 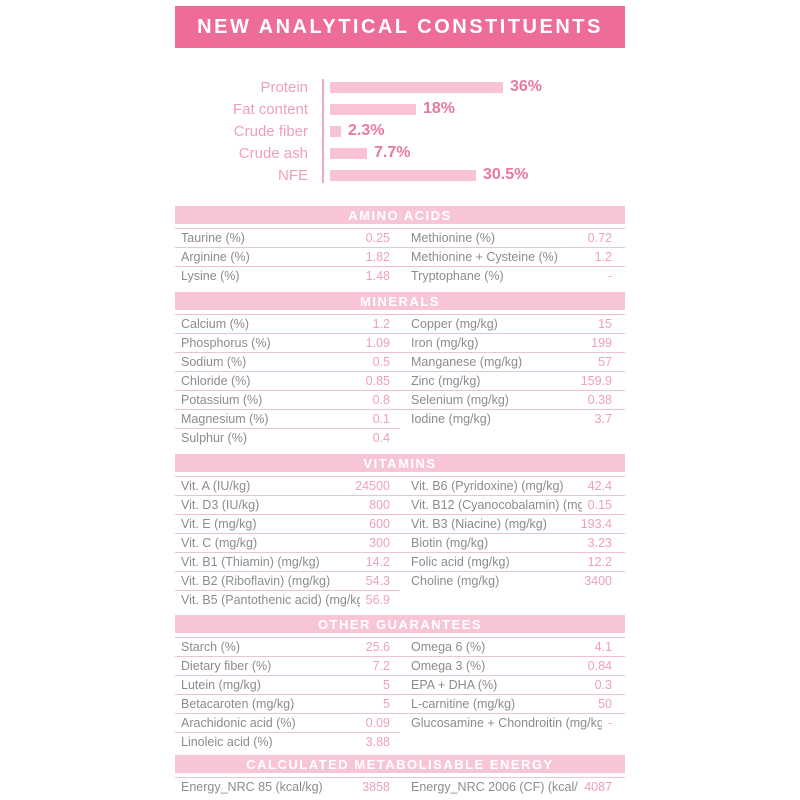 What do you see at coordinates (287, 722) in the screenshot?
I see `table-row: Arachidonic acid (%) 0.09` at bounding box center [287, 722].